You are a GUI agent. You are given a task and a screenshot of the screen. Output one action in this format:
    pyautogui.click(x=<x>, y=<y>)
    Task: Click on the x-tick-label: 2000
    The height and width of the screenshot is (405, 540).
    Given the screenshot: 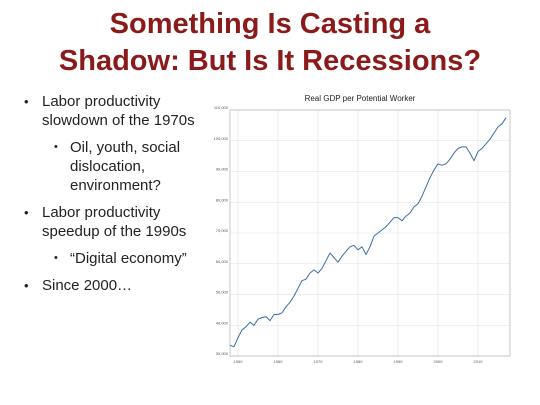 What is the action you would take?
    pyautogui.click(x=439, y=361)
    